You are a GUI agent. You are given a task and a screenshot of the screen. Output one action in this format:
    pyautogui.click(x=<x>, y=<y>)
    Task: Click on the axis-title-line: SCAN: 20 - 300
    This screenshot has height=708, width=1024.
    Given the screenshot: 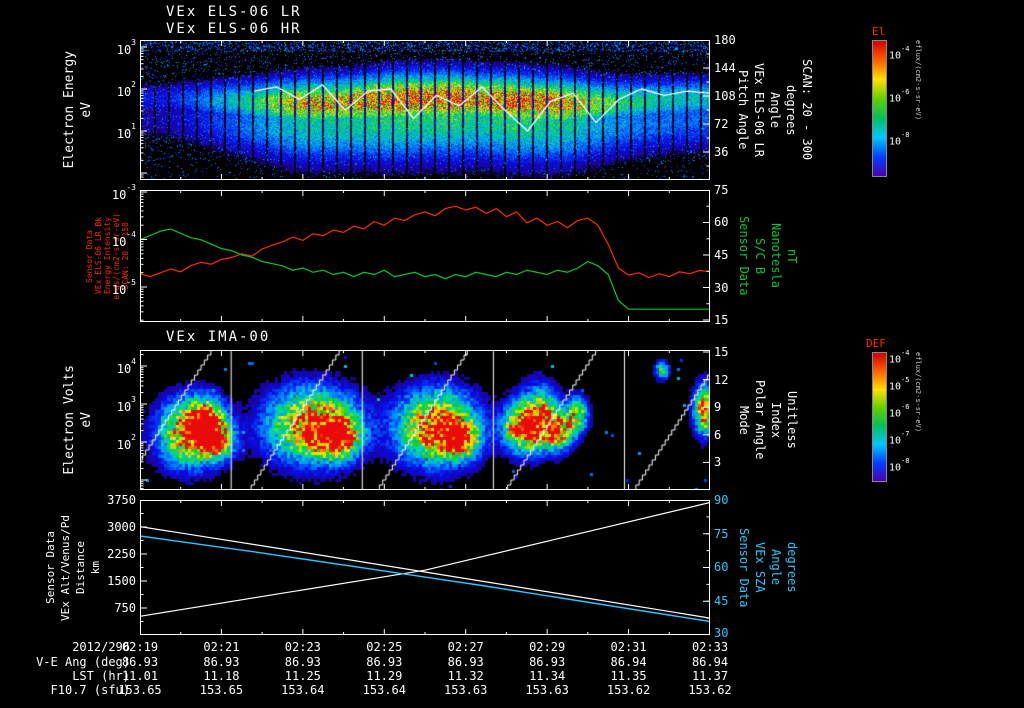 What is the action you would take?
    pyautogui.click(x=807, y=110)
    